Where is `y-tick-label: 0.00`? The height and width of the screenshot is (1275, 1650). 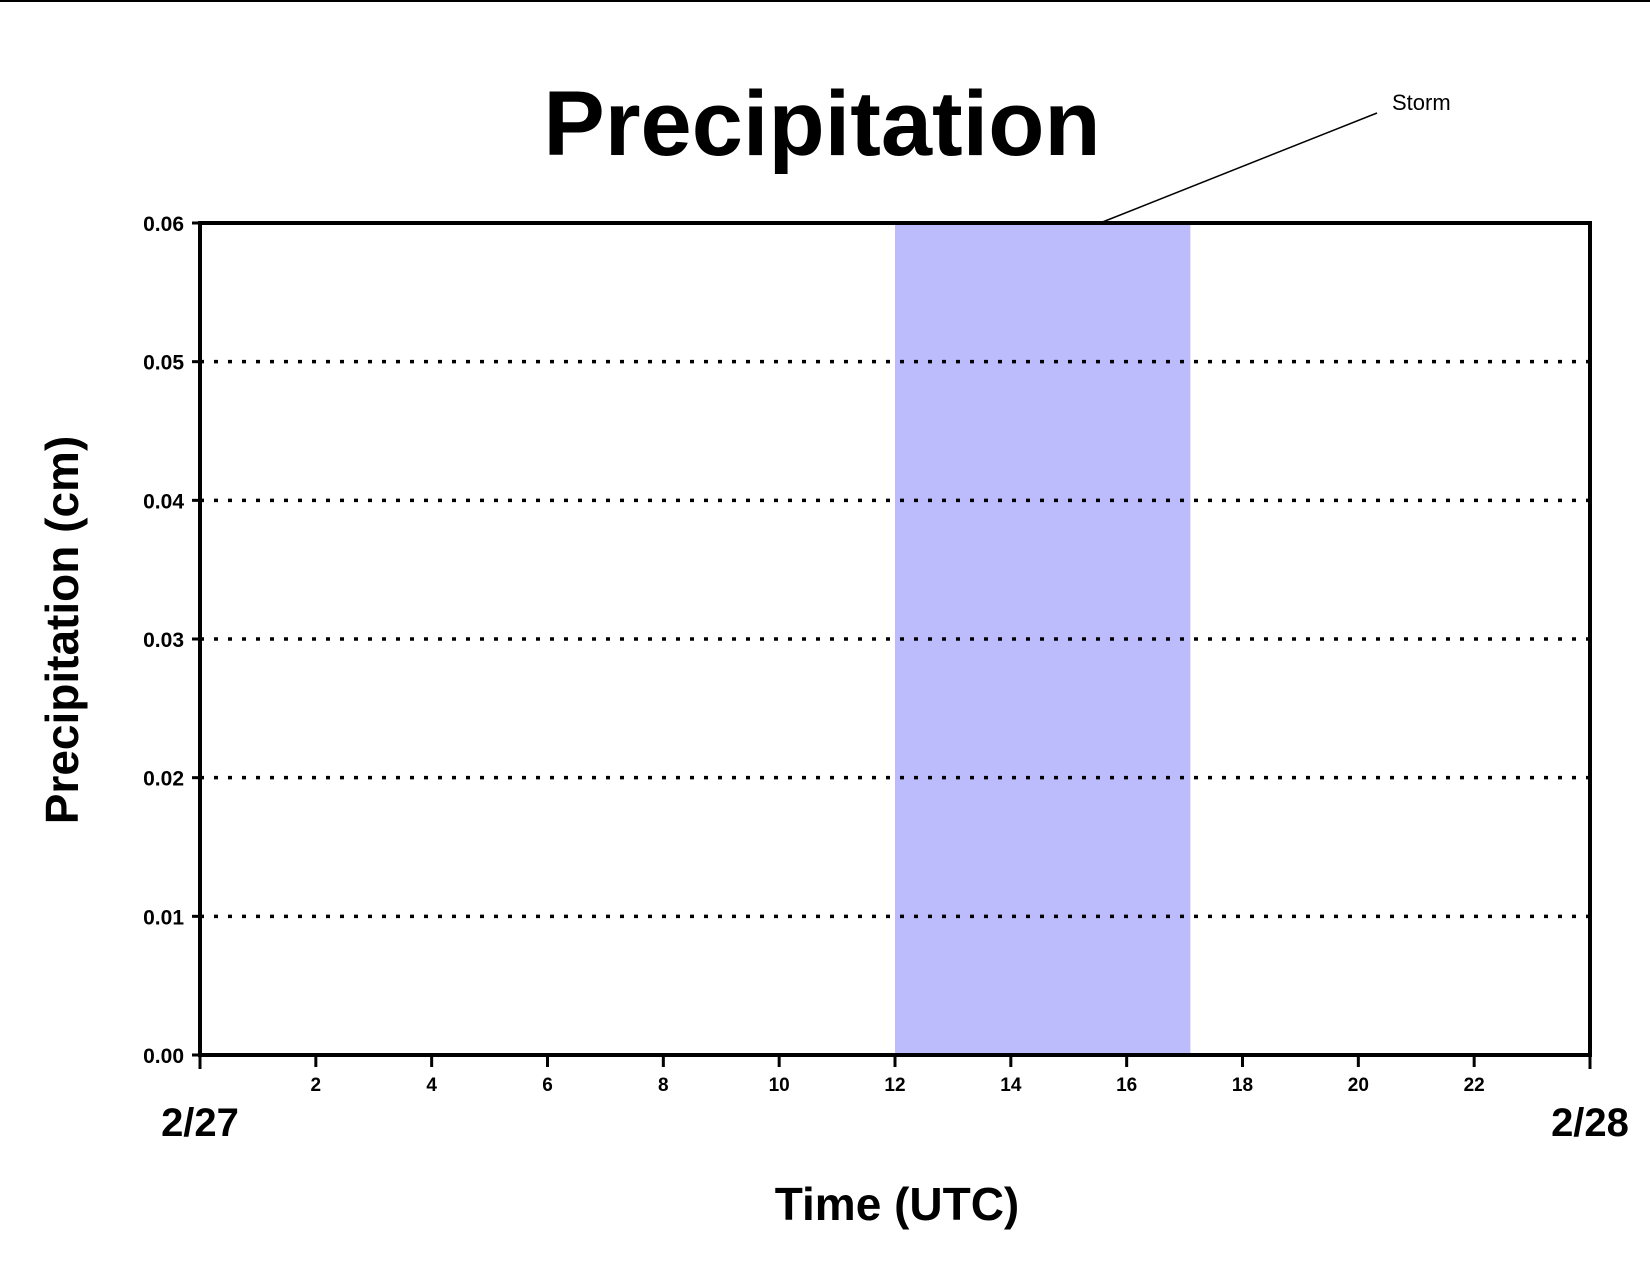
y-tick-label: 0.00 is located at coordinates (163, 1056).